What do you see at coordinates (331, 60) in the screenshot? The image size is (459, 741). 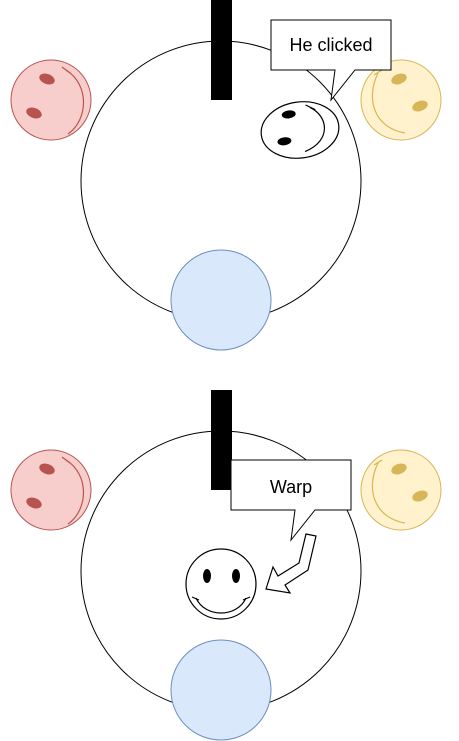 I see `callout-he-clicked: He clicked` at bounding box center [331, 60].